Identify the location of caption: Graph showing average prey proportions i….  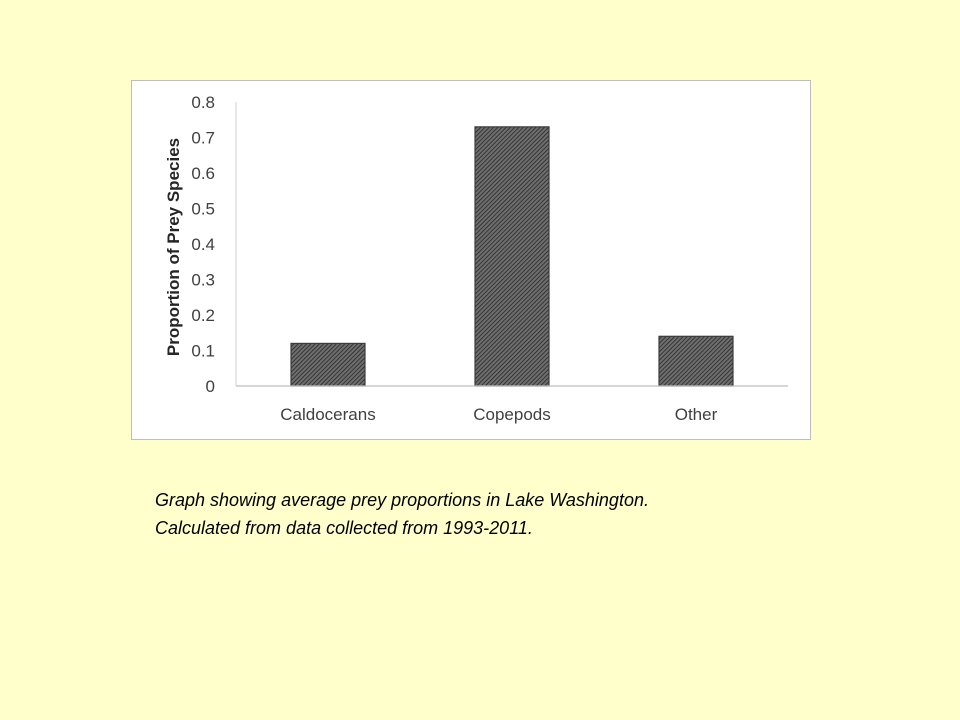
(505, 514).